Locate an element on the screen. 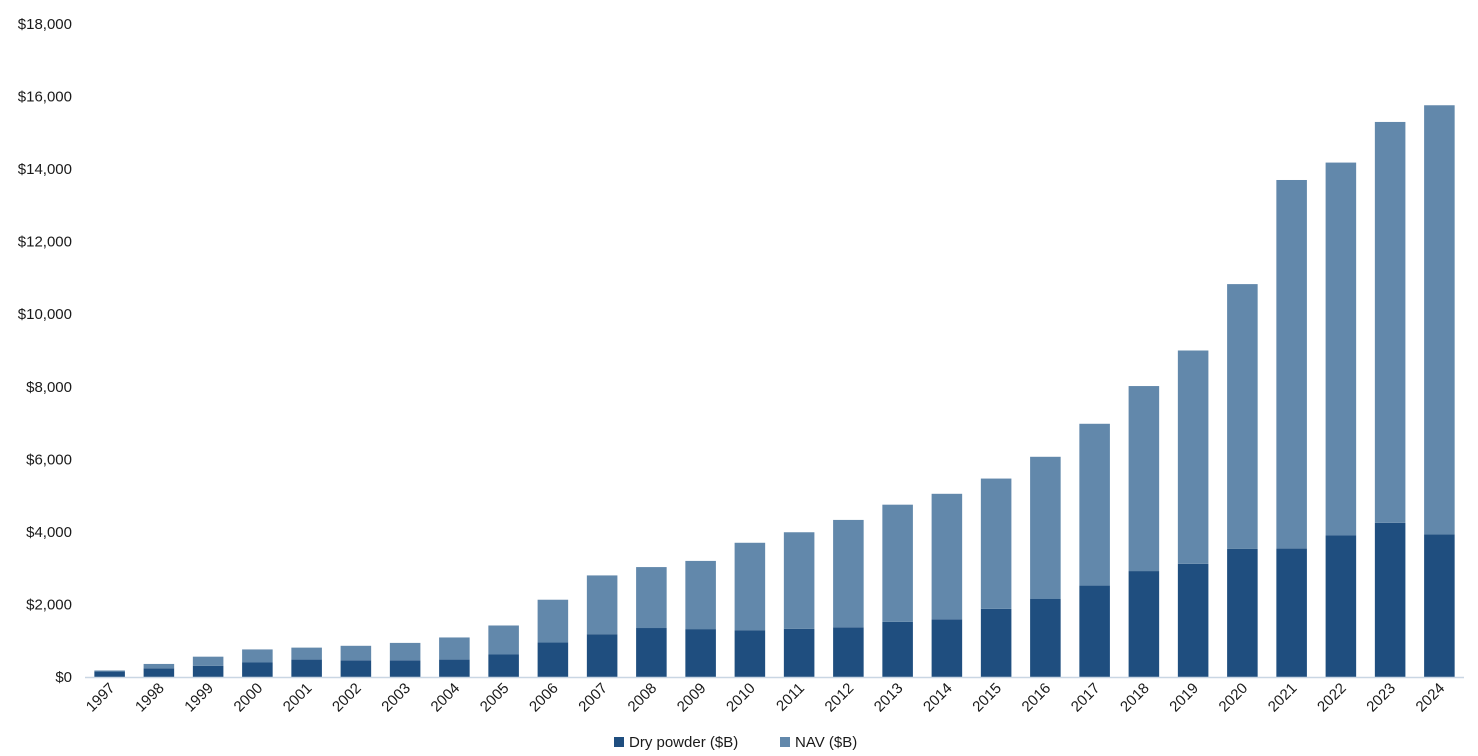 The image size is (1478, 756). x-tick-label: 2010 is located at coordinates (741, 698).